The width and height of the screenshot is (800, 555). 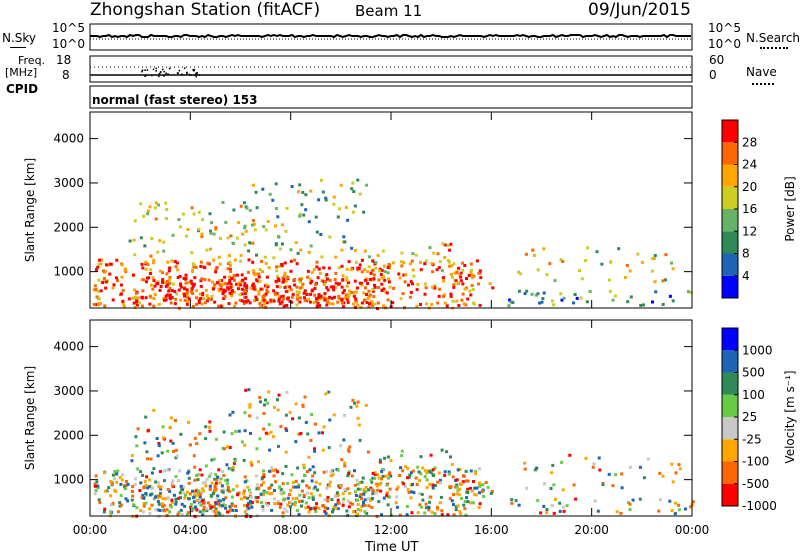 What do you see at coordinates (752, 439) in the screenshot?
I see `colorbar-tick-label: -25` at bounding box center [752, 439].